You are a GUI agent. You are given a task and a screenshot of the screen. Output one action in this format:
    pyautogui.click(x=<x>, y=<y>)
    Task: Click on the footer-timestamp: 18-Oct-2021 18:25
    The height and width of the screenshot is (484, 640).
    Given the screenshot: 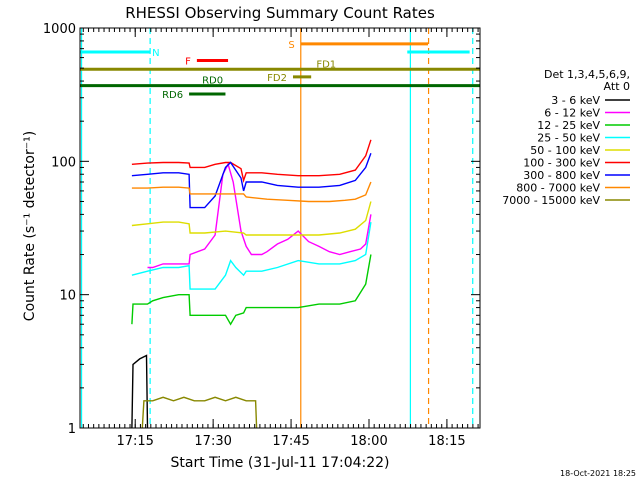 What is the action you would take?
    pyautogui.click(x=598, y=473)
    